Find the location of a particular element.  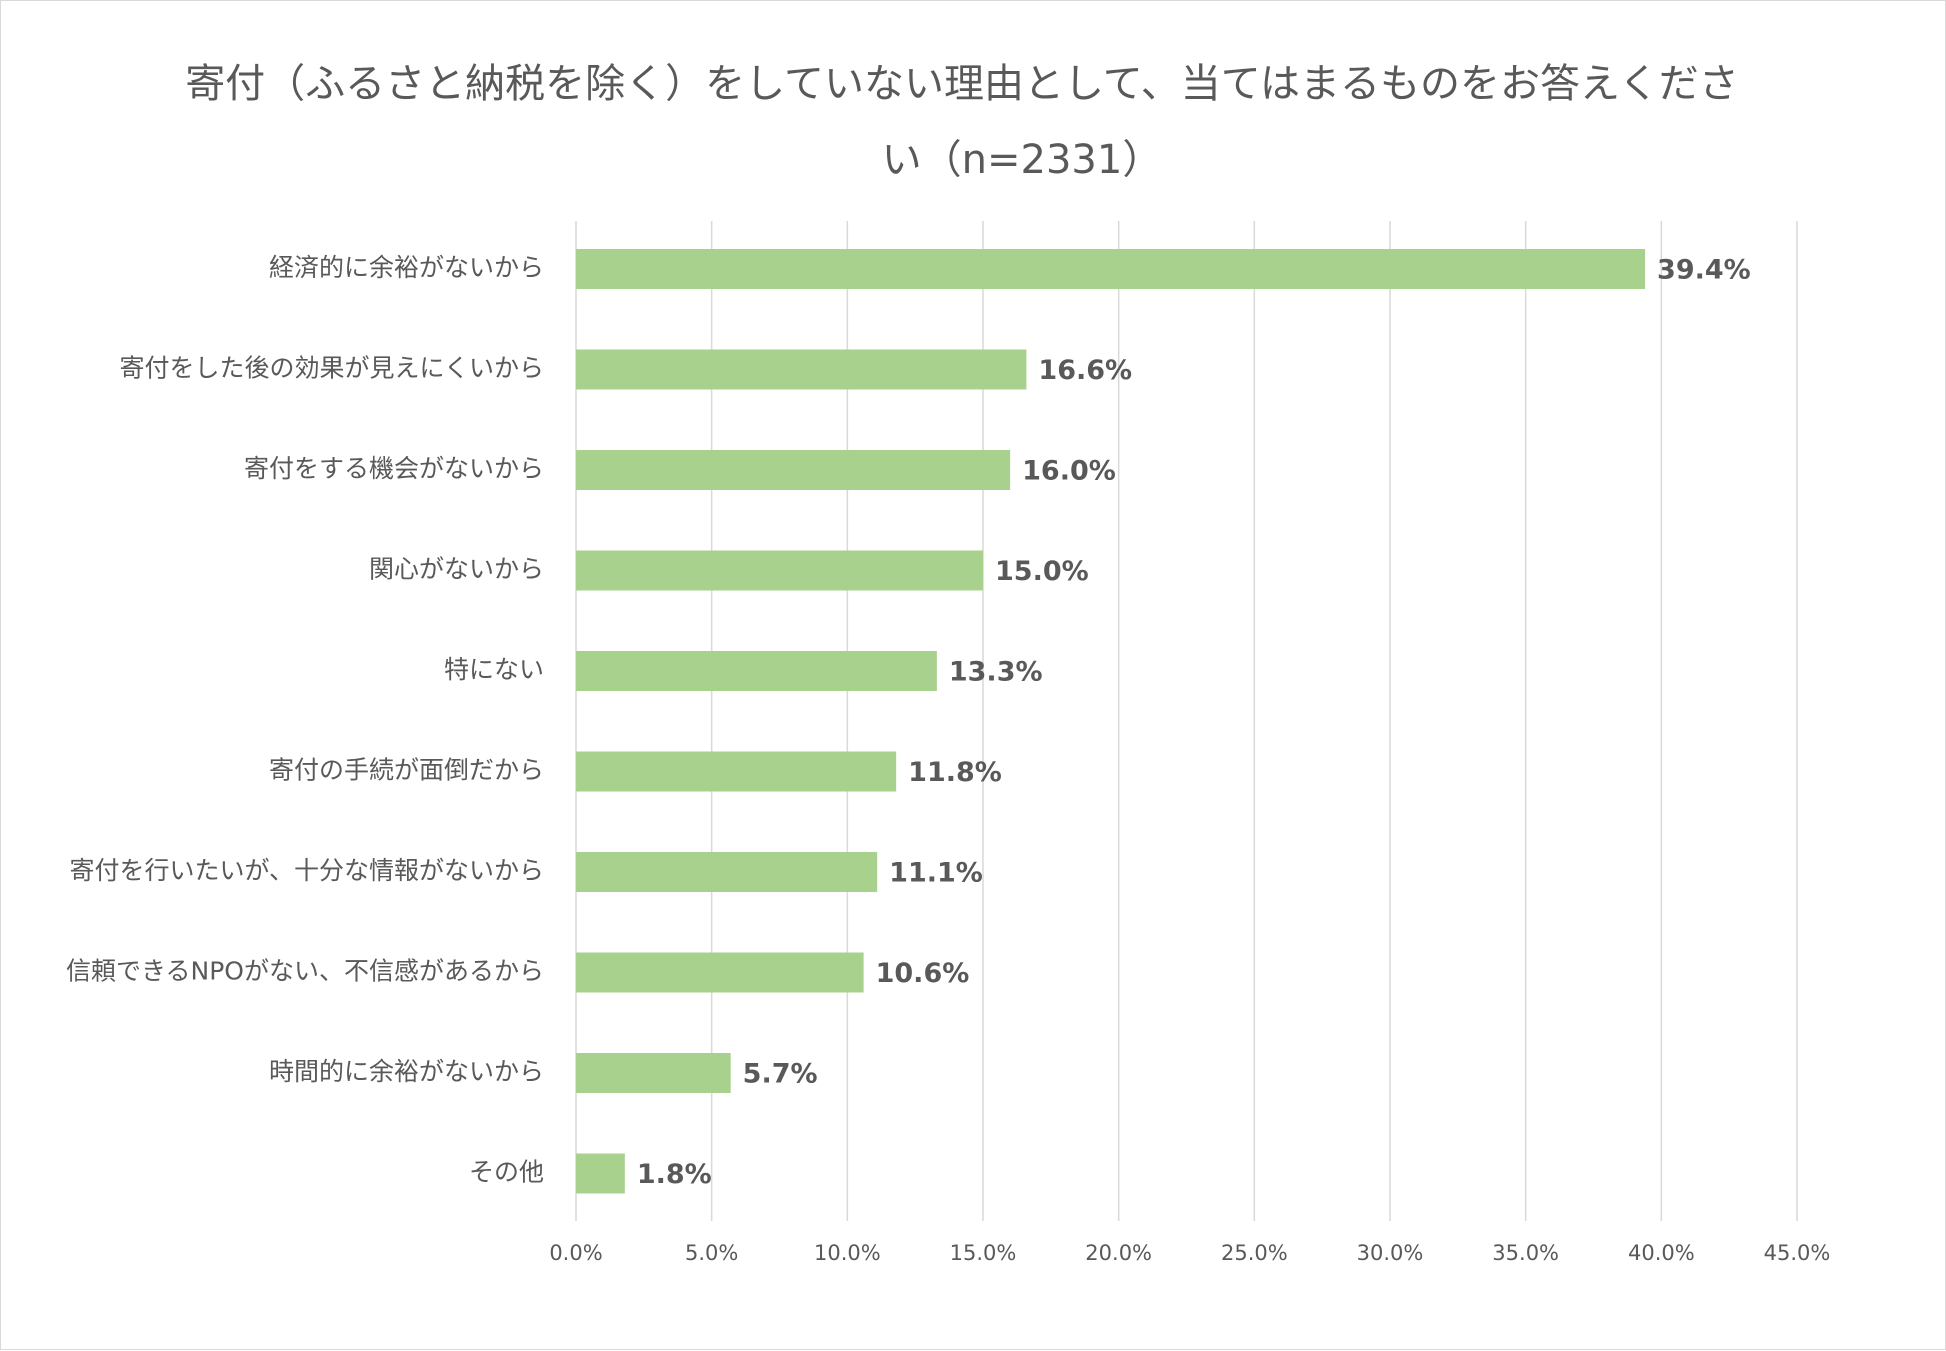

category-label: 寄付をした後の効果が見えにくいから is located at coordinates (331, 368).